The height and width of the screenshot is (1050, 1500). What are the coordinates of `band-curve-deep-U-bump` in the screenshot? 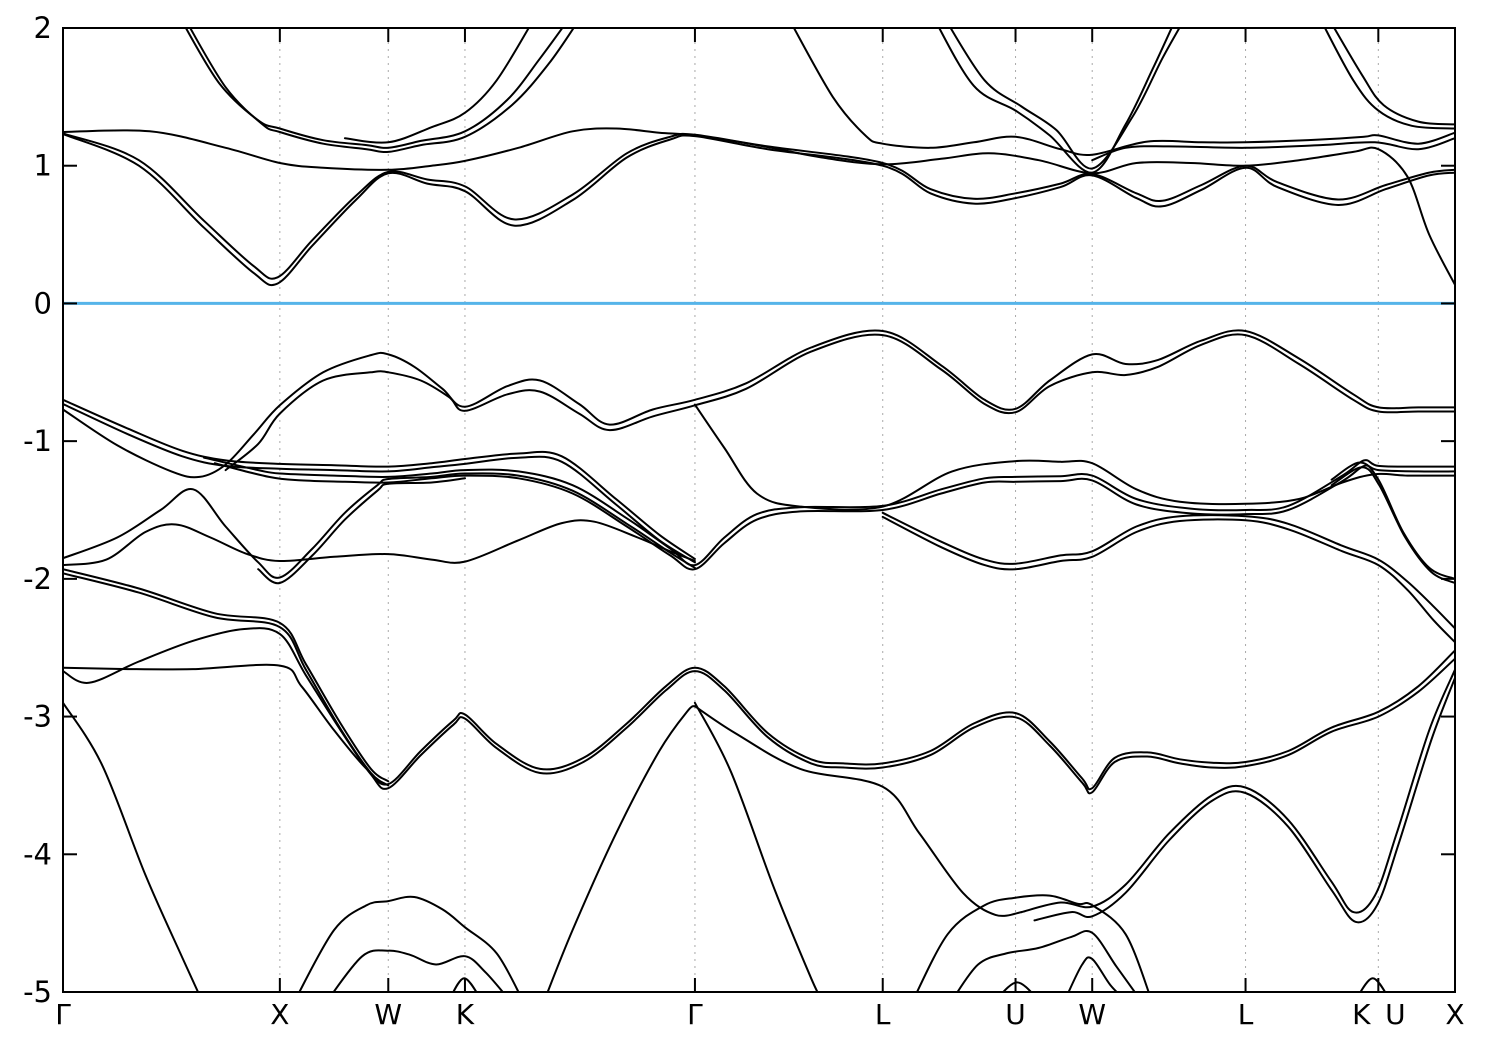 It's located at (1017, 986).